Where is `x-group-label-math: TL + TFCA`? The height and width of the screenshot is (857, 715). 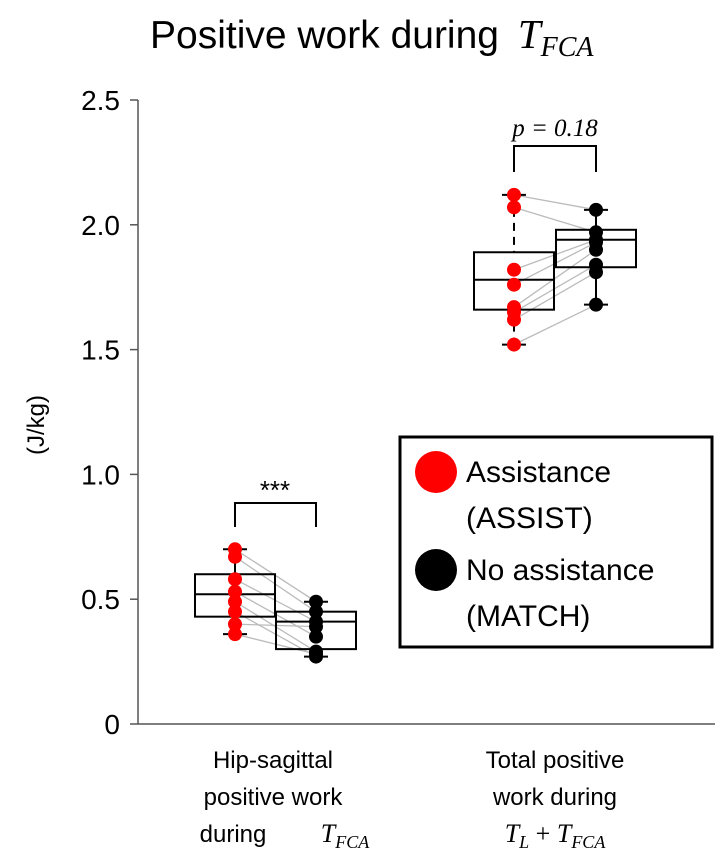 x-group-label-math: TL + TFCA is located at coordinates (556, 835).